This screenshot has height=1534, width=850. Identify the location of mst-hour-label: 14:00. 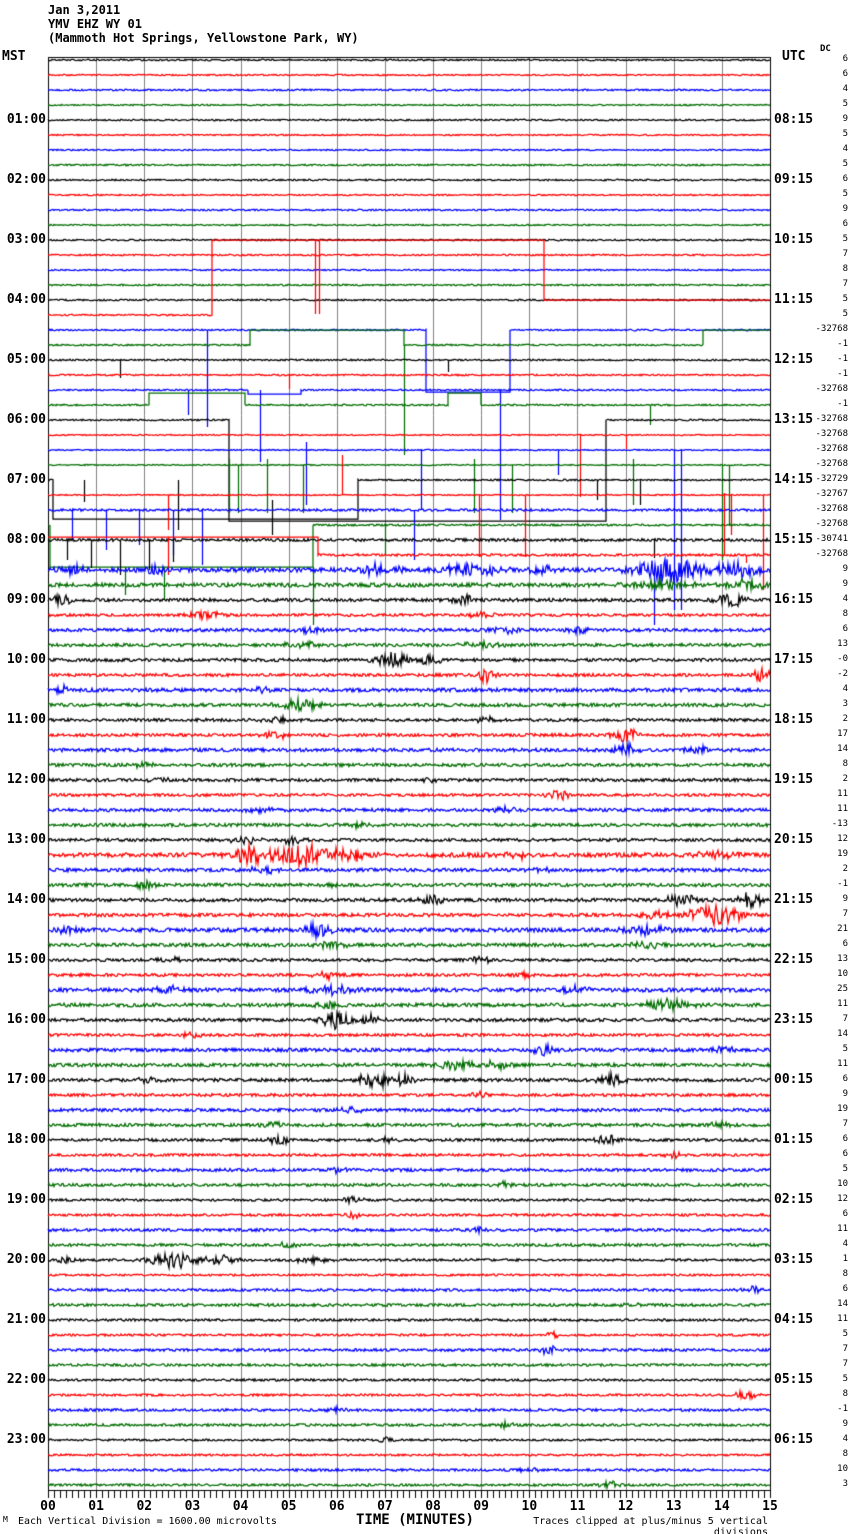
(26, 899).